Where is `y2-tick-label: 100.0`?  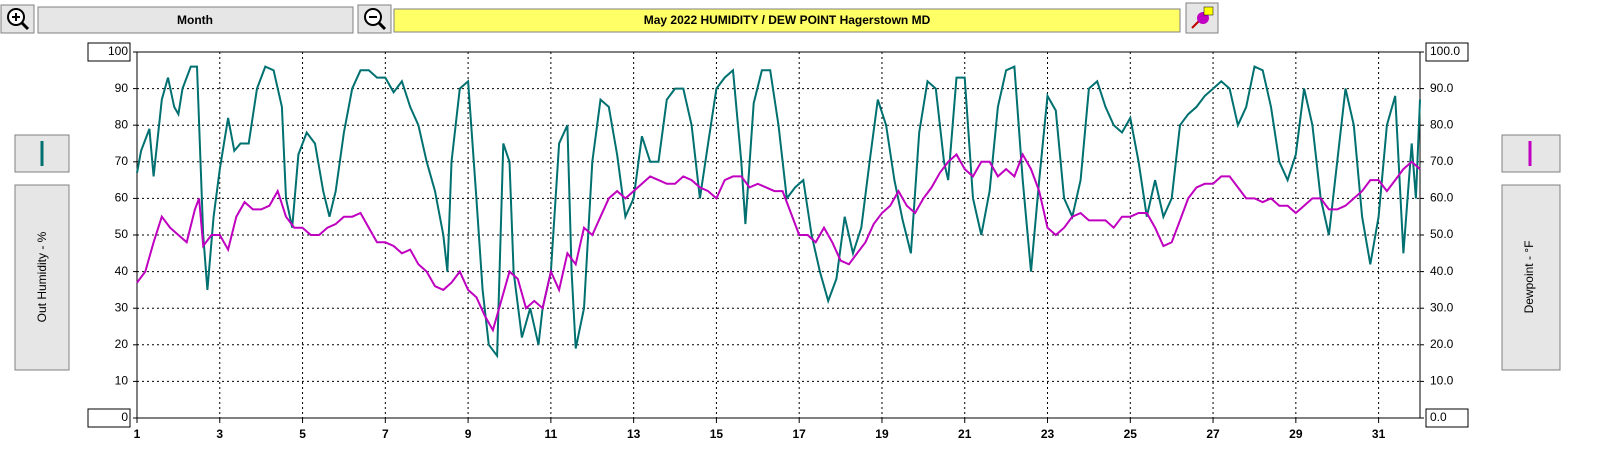 y2-tick-label: 100.0 is located at coordinates (1445, 51).